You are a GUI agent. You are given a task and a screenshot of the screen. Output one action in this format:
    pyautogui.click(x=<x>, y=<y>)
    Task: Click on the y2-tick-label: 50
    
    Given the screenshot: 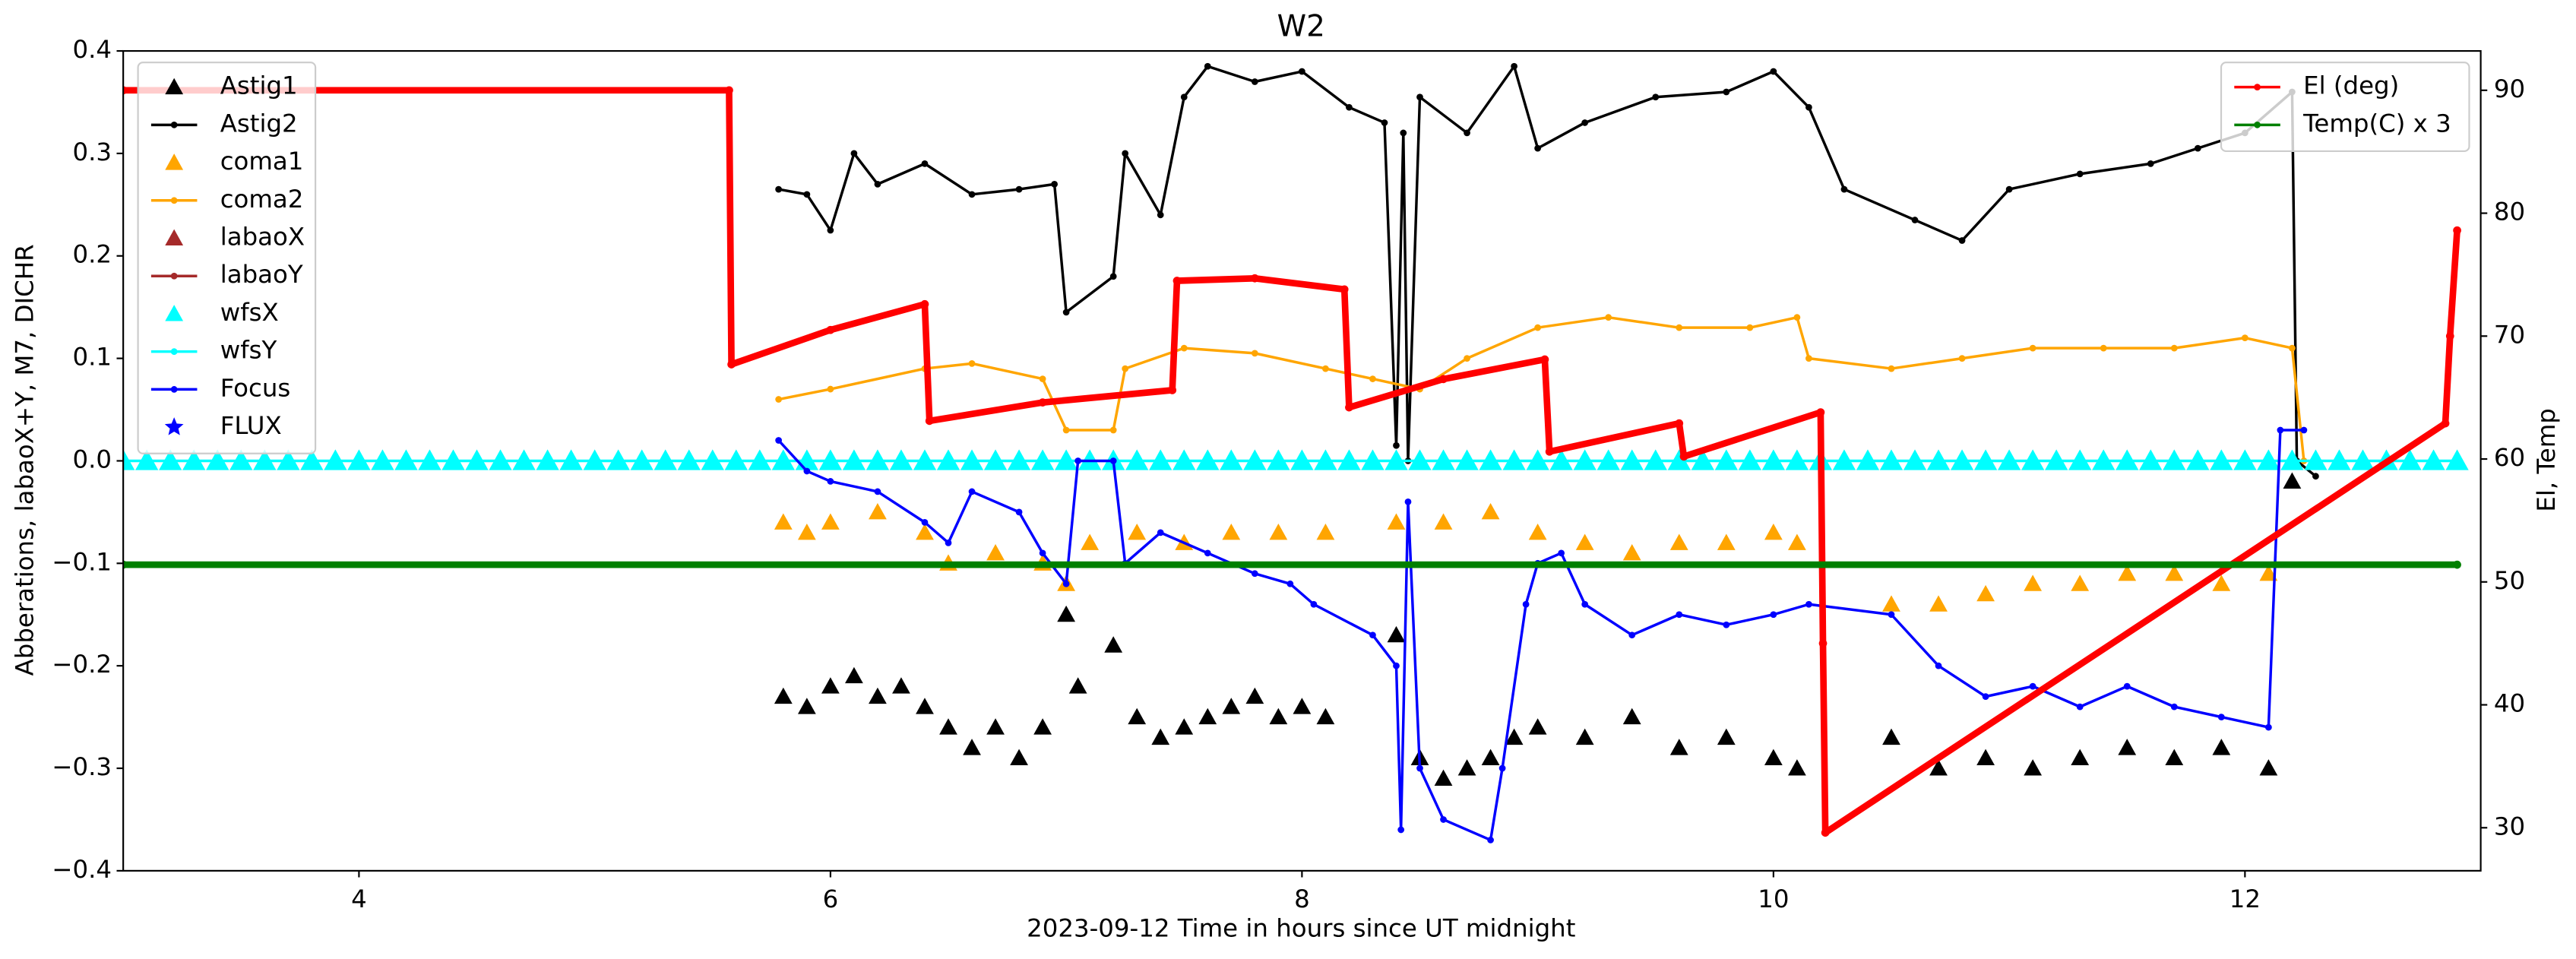 What is the action you would take?
    pyautogui.click(x=2509, y=580)
    